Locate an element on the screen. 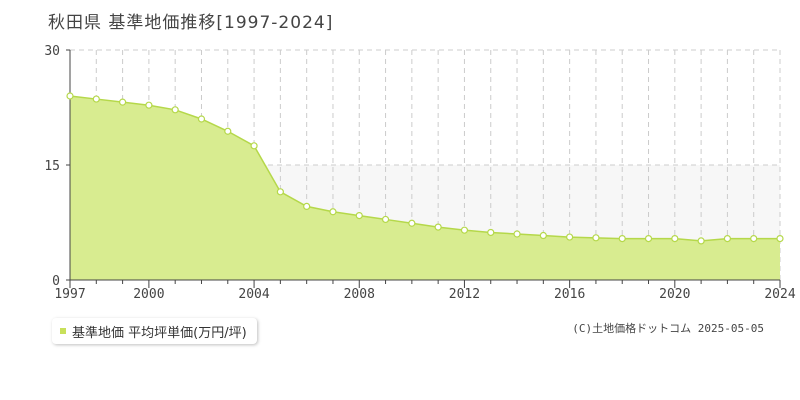 The height and width of the screenshot is (400, 800). x-tick-label: 2016 is located at coordinates (569, 294).